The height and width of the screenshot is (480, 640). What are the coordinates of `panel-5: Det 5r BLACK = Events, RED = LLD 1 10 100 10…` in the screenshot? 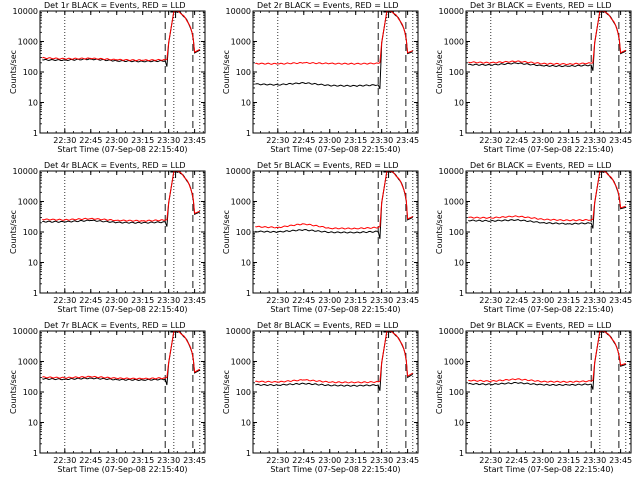 It's located at (320, 237).